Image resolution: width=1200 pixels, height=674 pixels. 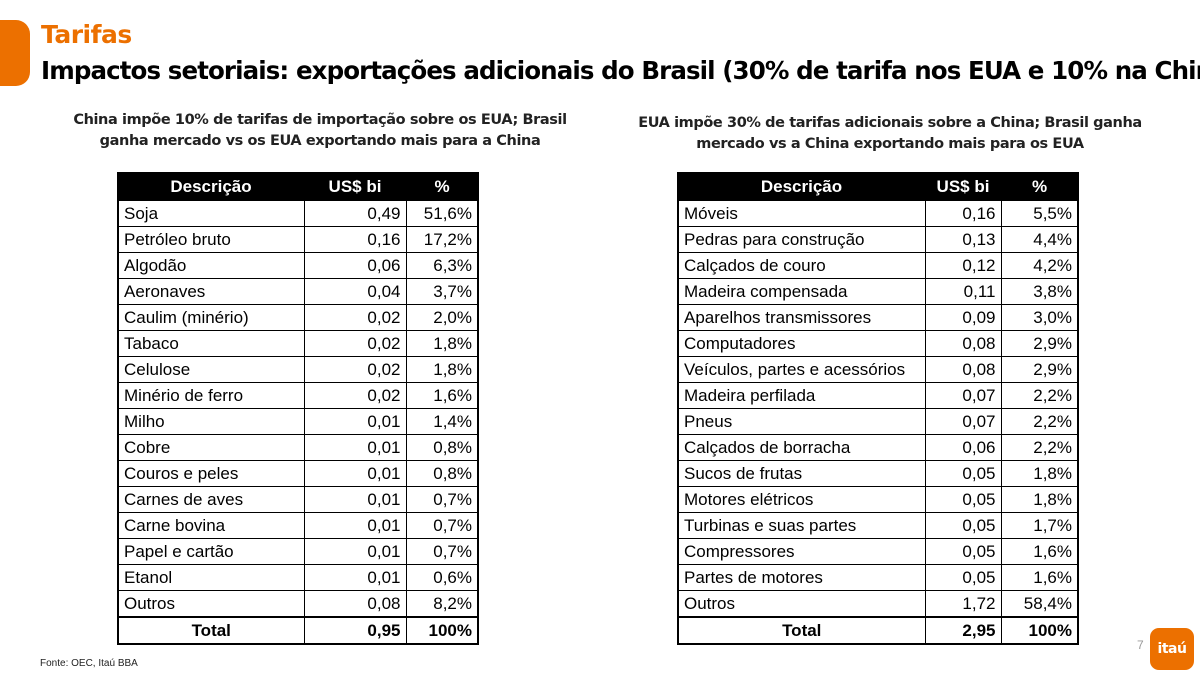 What do you see at coordinates (801, 343) in the screenshot?
I see `cell-description: Computadores` at bounding box center [801, 343].